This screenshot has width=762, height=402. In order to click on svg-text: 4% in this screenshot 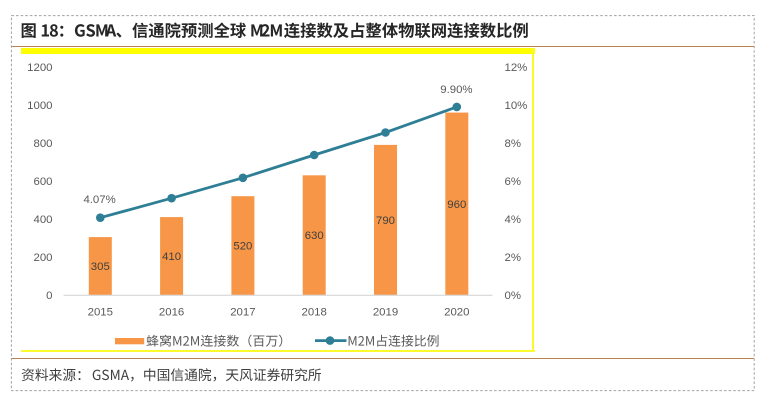, I will do `click(513, 220)`.